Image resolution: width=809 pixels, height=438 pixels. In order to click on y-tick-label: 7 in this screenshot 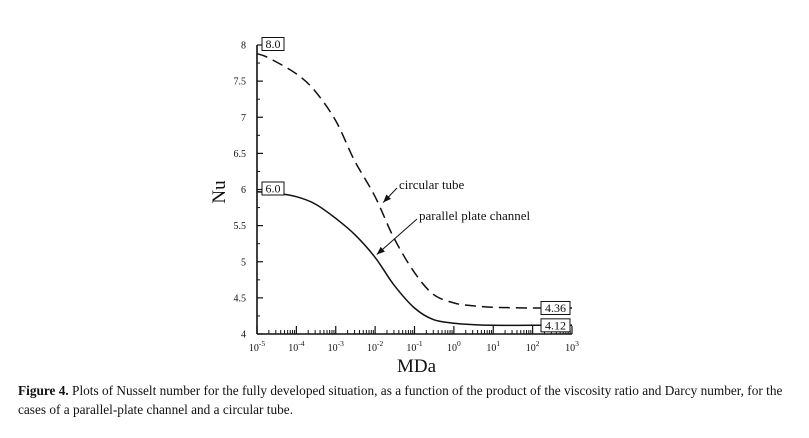, I will do `click(243, 118)`.